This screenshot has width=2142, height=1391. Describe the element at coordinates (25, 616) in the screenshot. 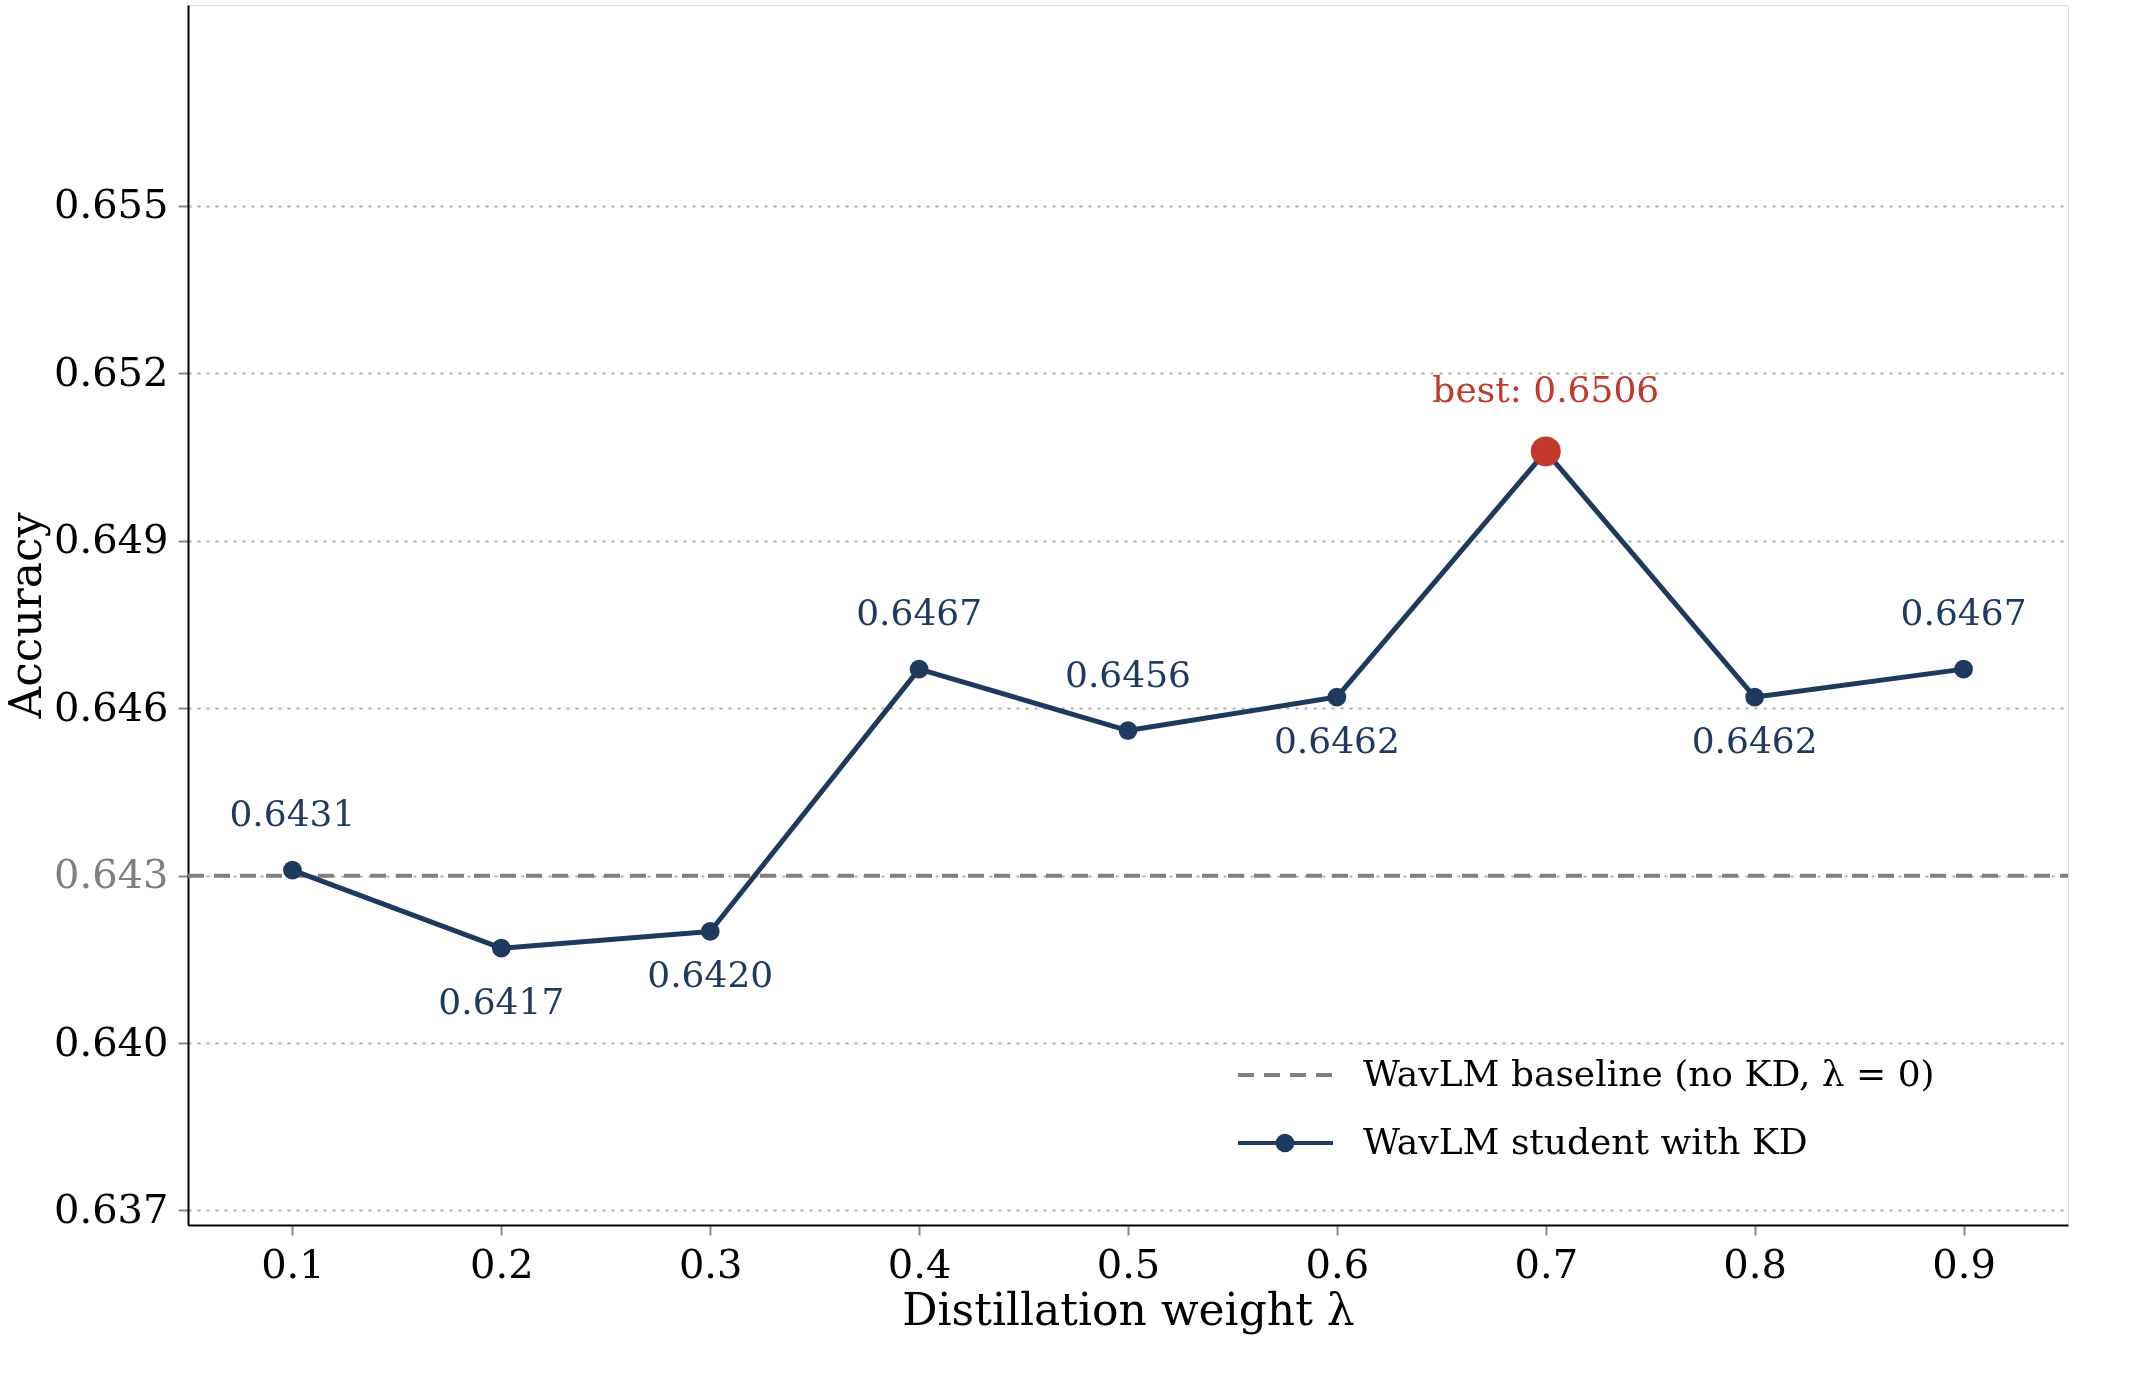

I see `y-axis-title: Accuracy` at that location.